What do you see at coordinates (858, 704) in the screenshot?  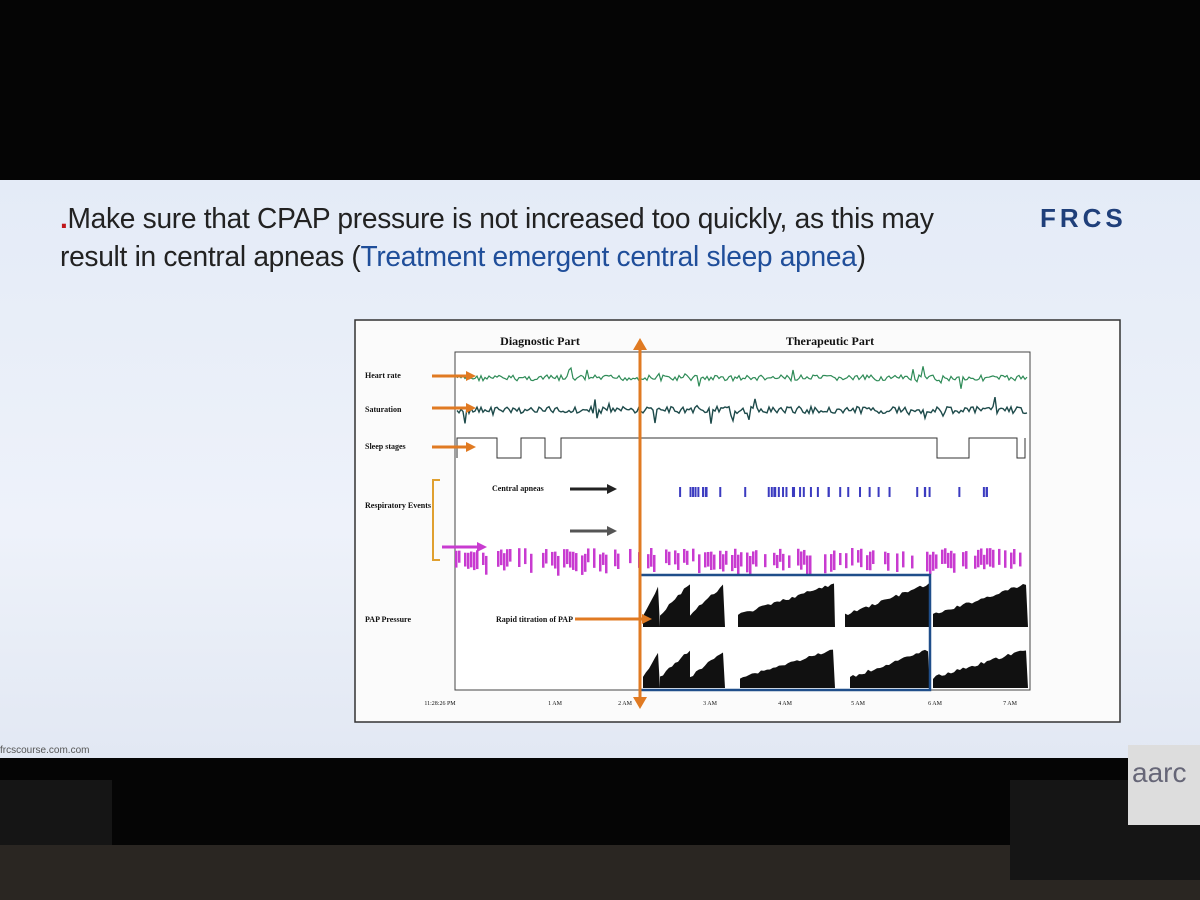 I see `label: 5 AM` at bounding box center [858, 704].